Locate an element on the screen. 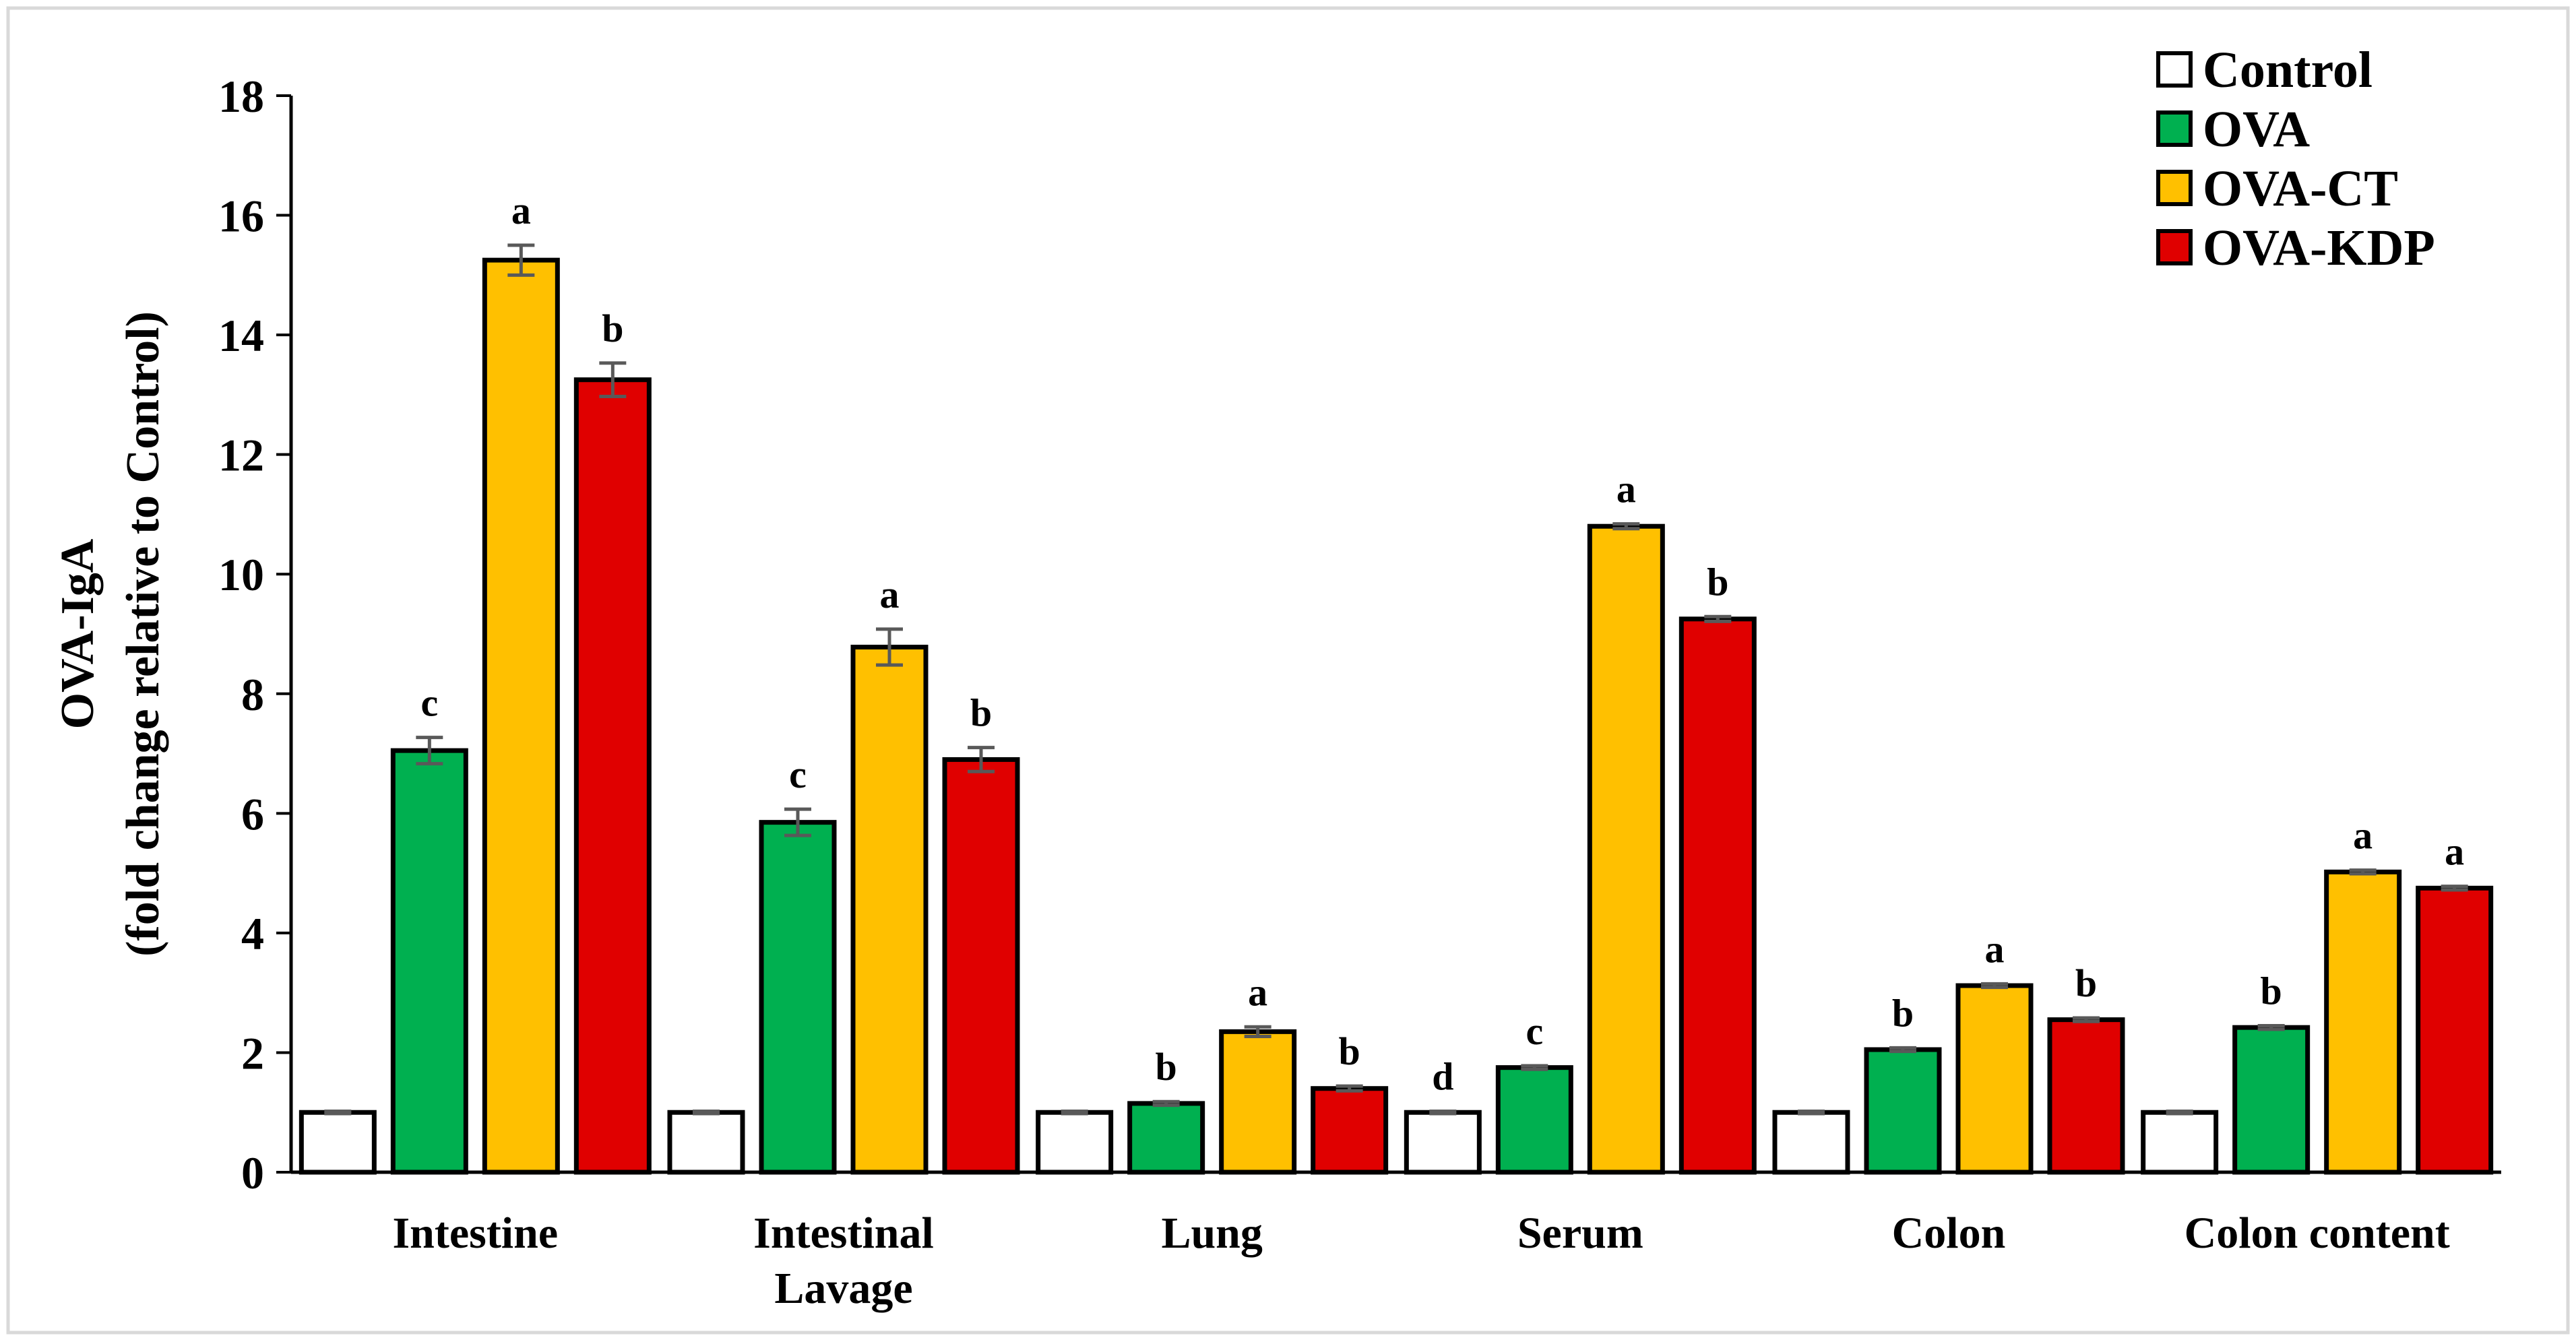 The height and width of the screenshot is (1344, 2576). y-tick-label: 12 is located at coordinates (241, 455).